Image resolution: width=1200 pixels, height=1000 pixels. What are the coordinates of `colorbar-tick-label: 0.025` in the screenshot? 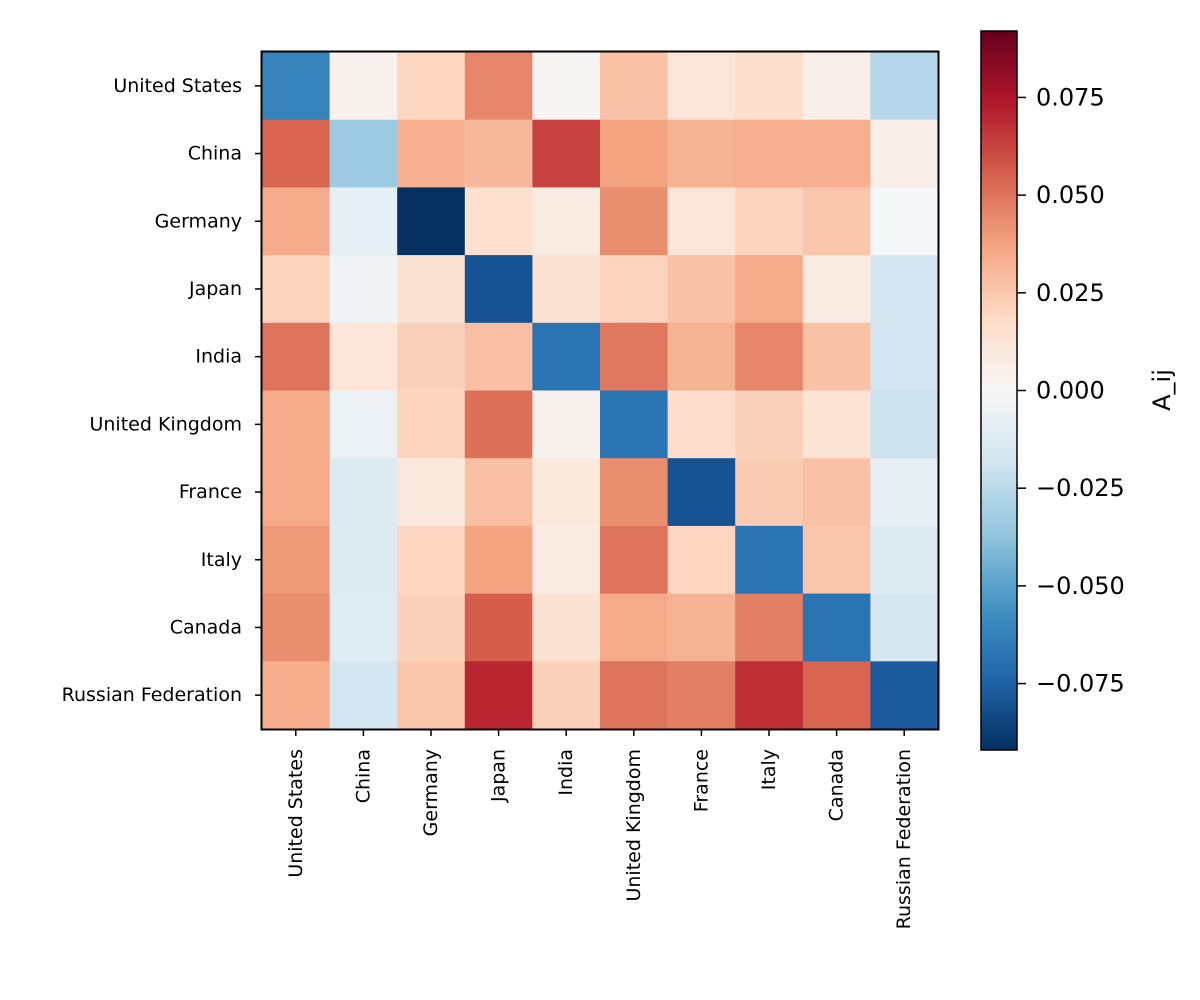 It's located at (1070, 293).